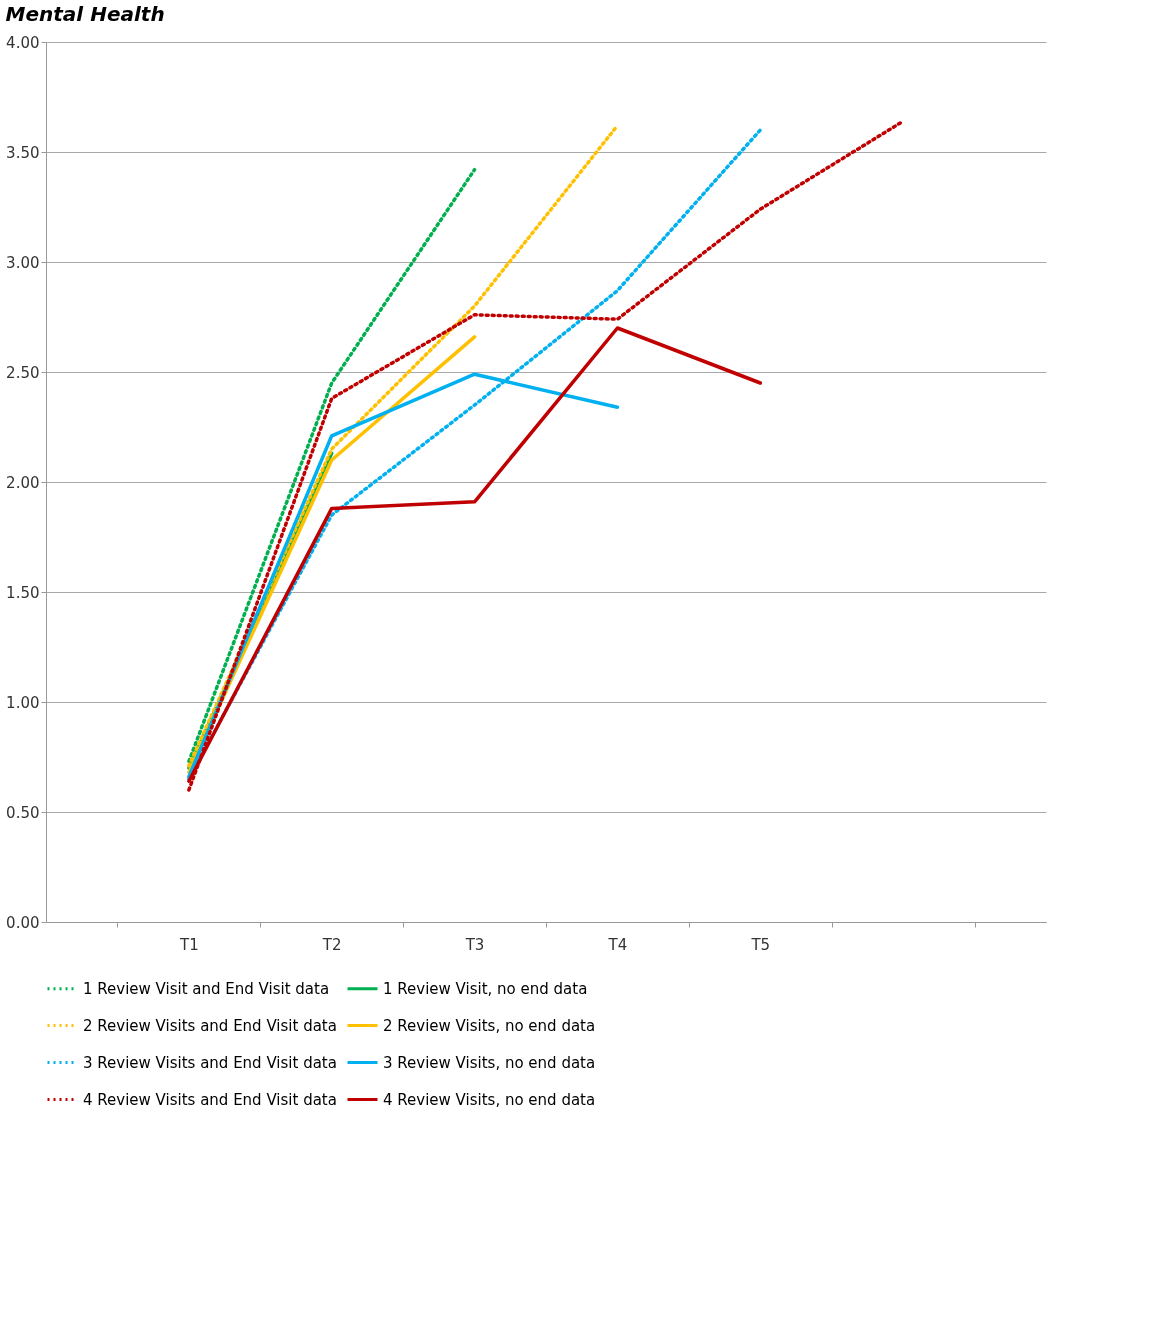 Image resolution: width=1172 pixels, height=1318 pixels. What do you see at coordinates (189, 944) in the screenshot?
I see `x-tick-label: T1` at bounding box center [189, 944].